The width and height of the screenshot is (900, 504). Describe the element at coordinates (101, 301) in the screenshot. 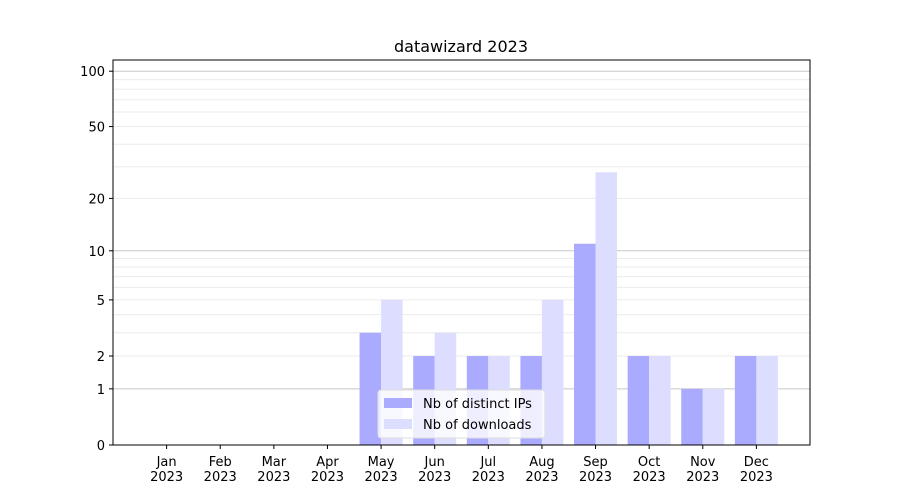

I see `y-tick-label: 5` at that location.